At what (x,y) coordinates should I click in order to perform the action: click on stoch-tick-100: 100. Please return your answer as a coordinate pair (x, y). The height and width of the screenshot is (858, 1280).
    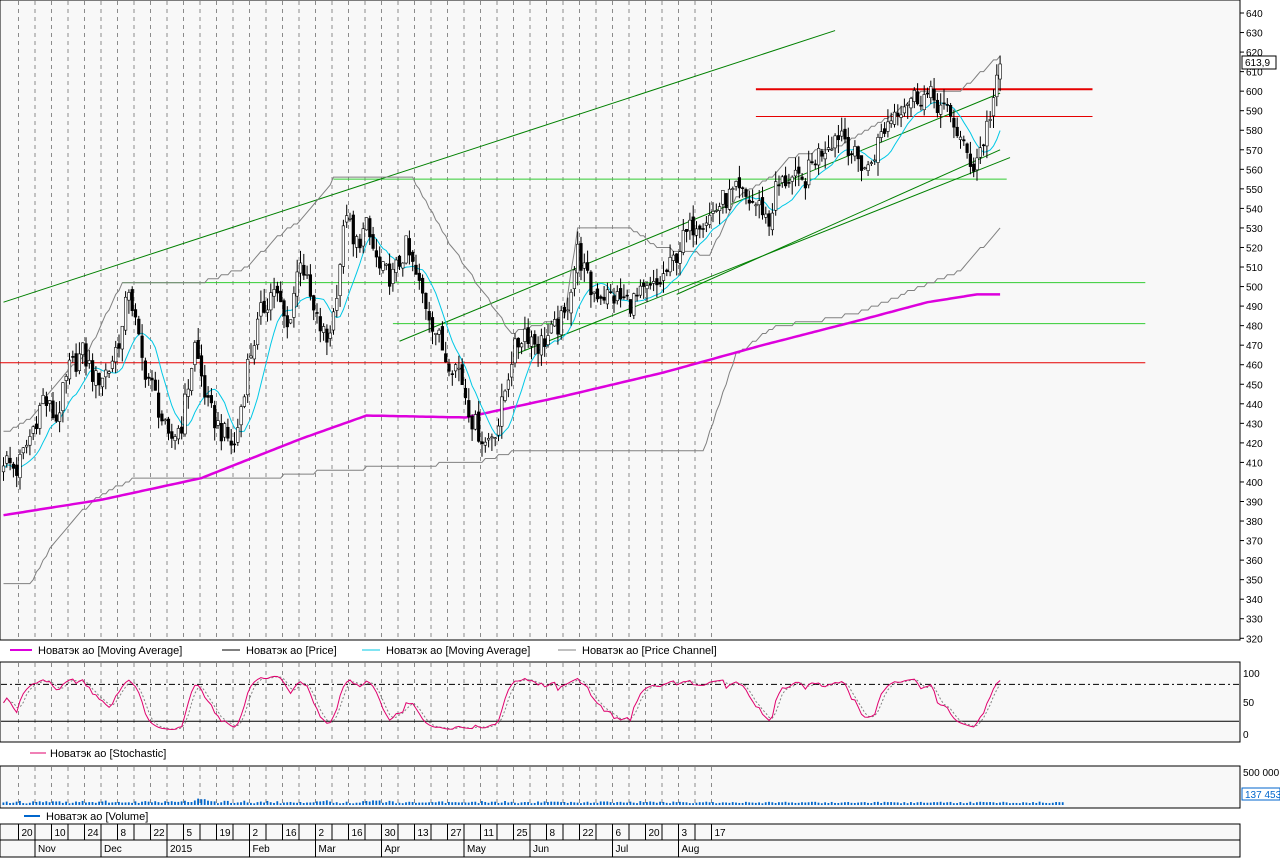
    Looking at the image, I should click on (1251, 674).